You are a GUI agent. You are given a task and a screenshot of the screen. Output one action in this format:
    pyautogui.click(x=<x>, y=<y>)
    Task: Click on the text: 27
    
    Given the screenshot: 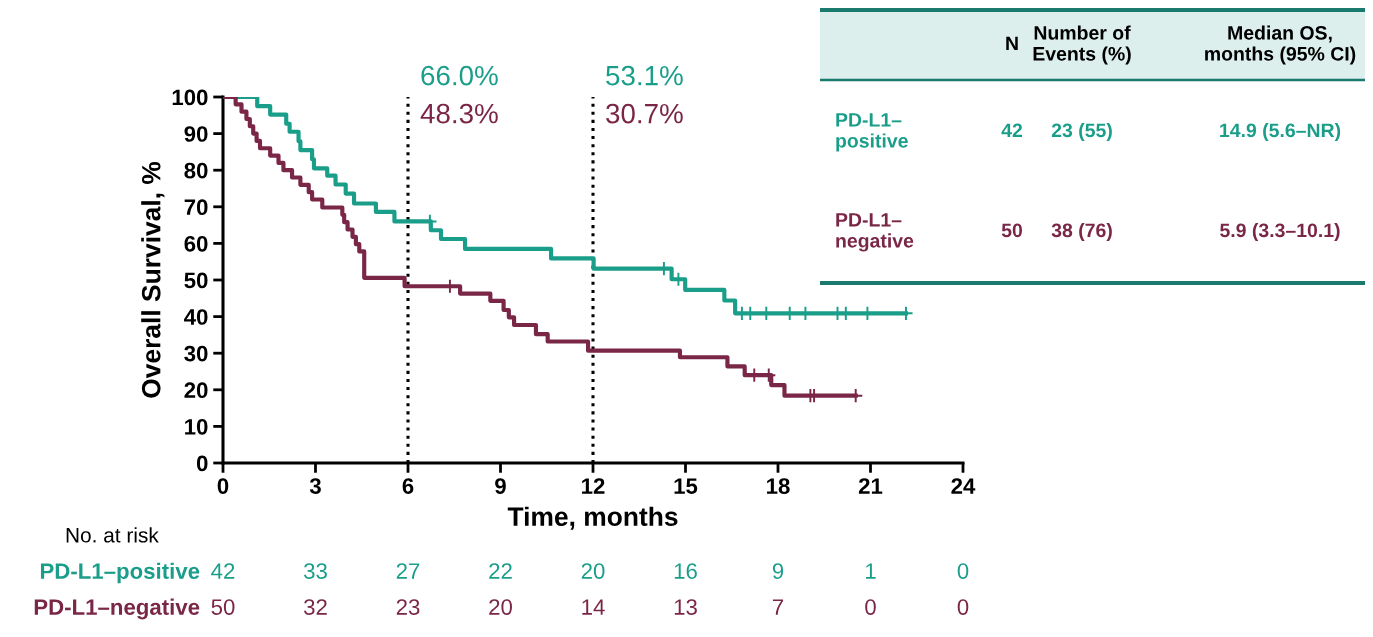 What is the action you would take?
    pyautogui.click(x=408, y=571)
    